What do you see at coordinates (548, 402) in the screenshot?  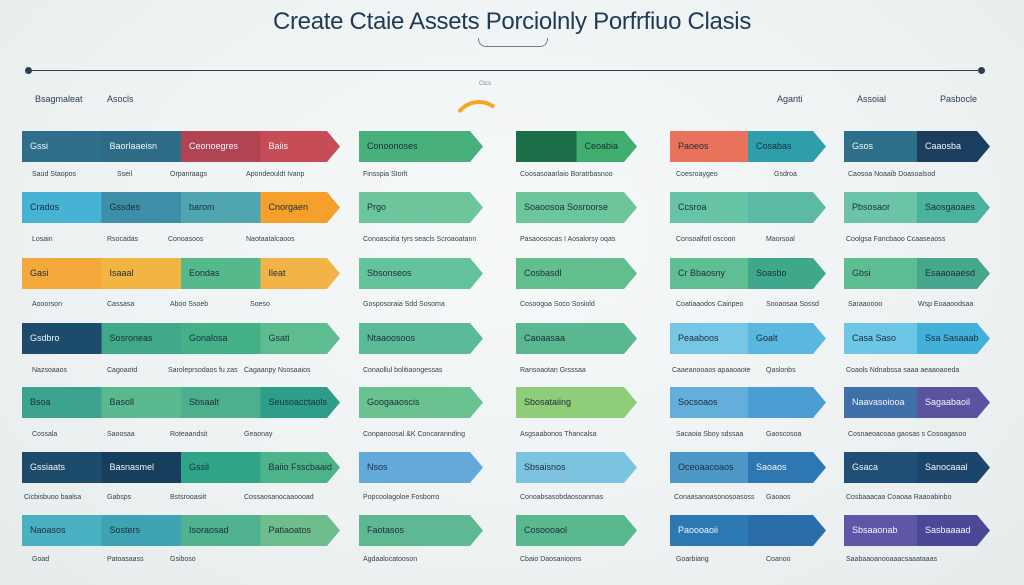 I see `segment-label: Sbosataiing` at bounding box center [548, 402].